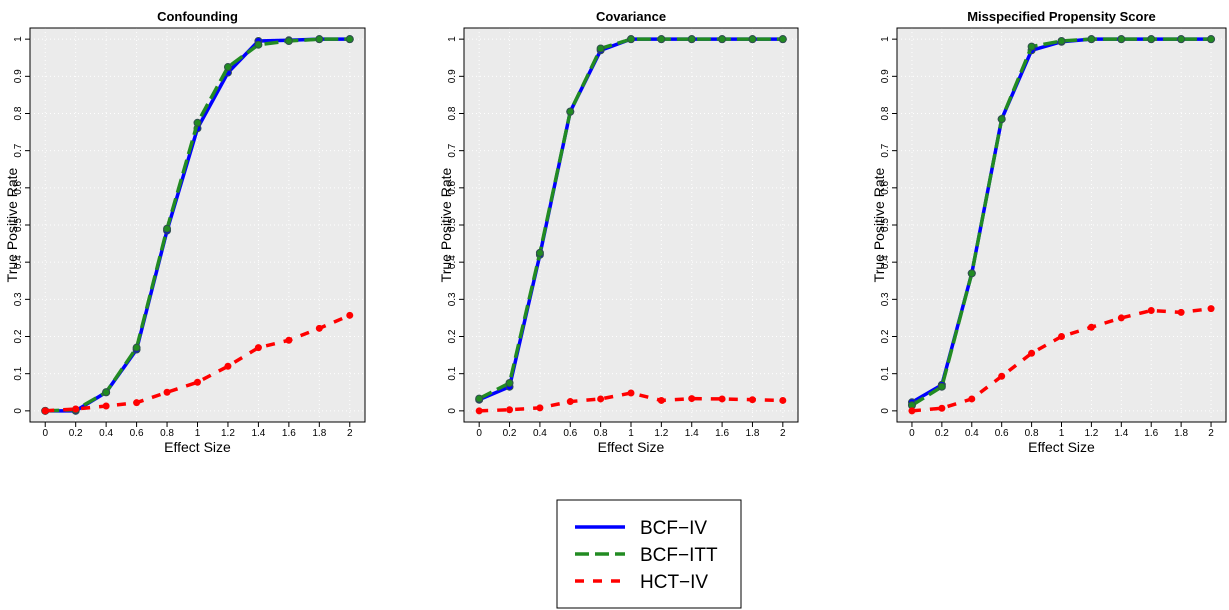  What do you see at coordinates (1121, 433) in the screenshot?
I see `x-tick-label: 1.4` at bounding box center [1121, 433].